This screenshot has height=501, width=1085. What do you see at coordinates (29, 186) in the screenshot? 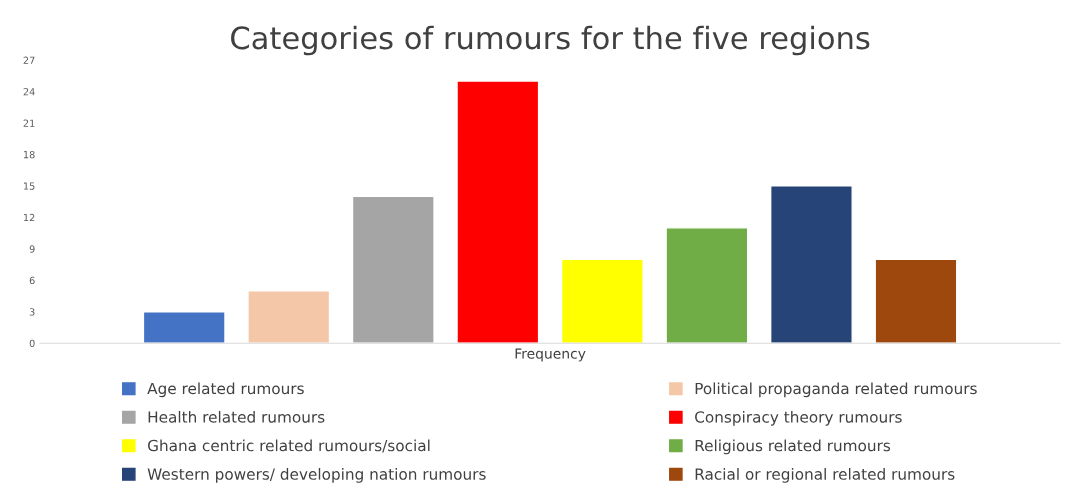
I see `y-tick-label: 15` at bounding box center [29, 186].